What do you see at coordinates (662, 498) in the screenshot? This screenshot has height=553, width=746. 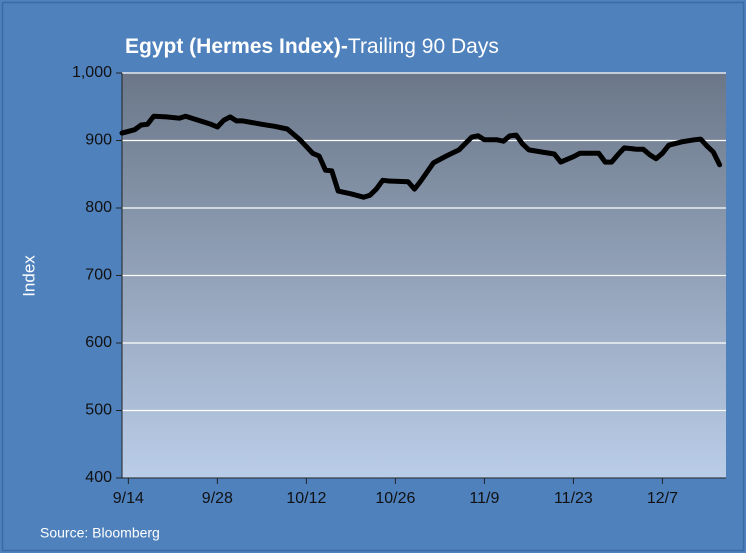 I see `x-tick-label: 12/7` at bounding box center [662, 498].